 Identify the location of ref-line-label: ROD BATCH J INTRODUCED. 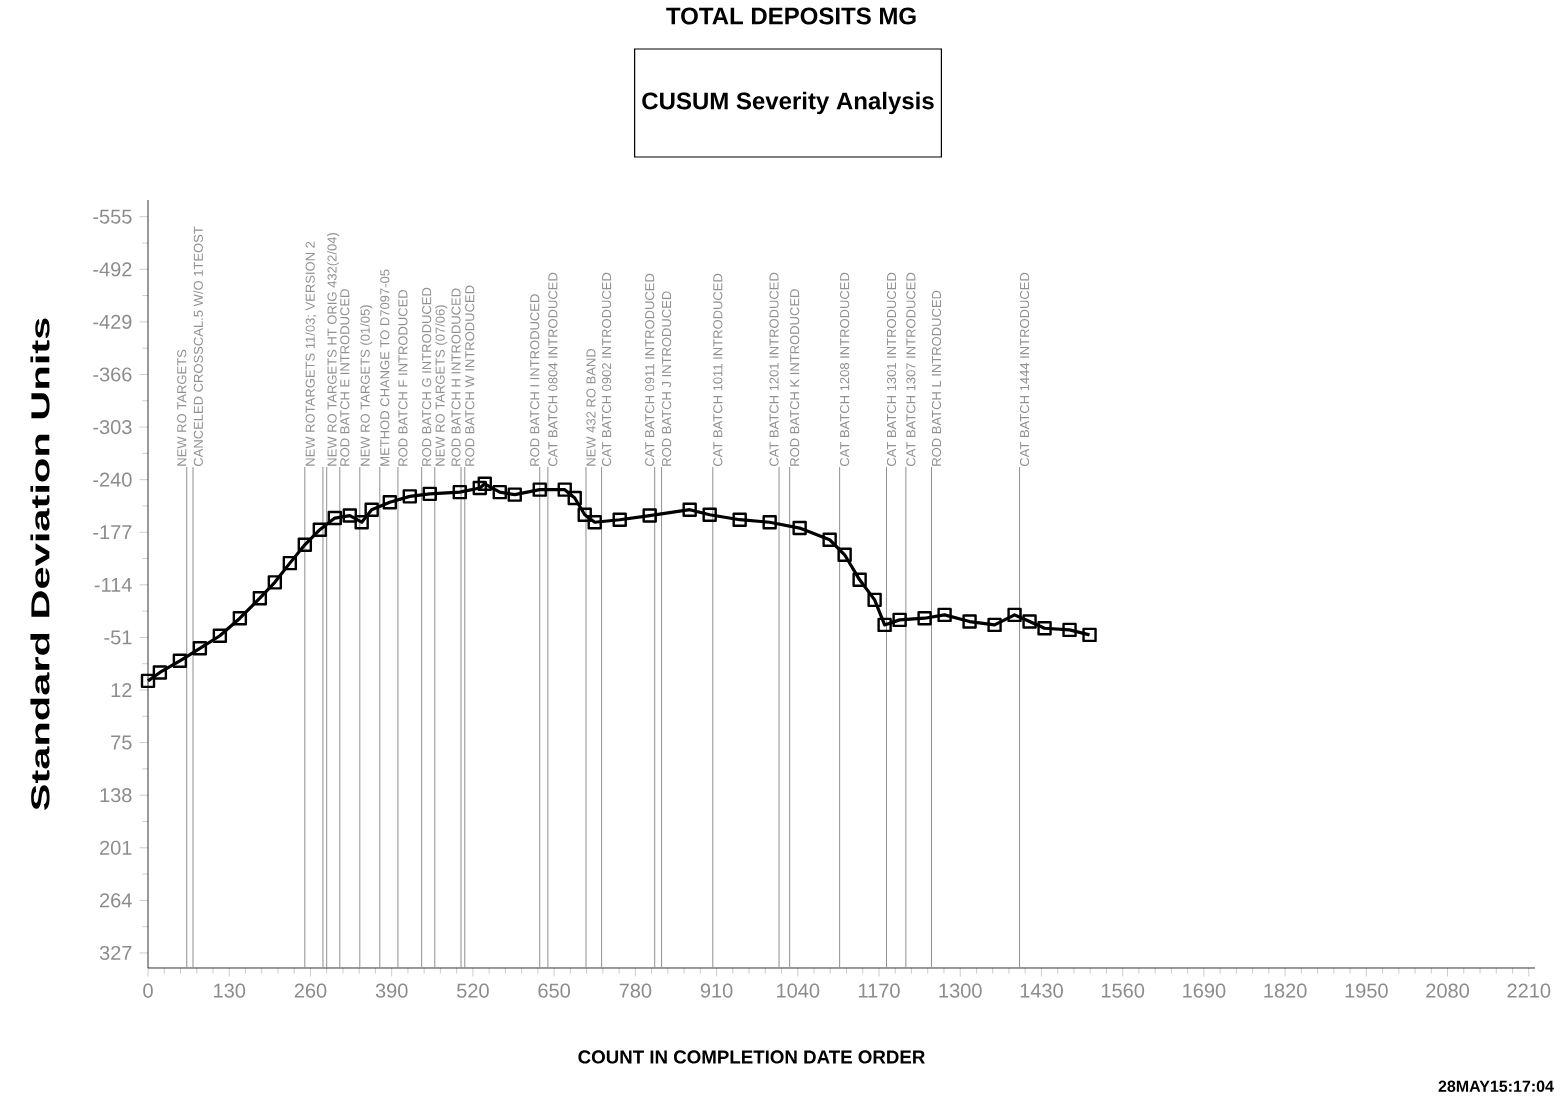
(666, 378).